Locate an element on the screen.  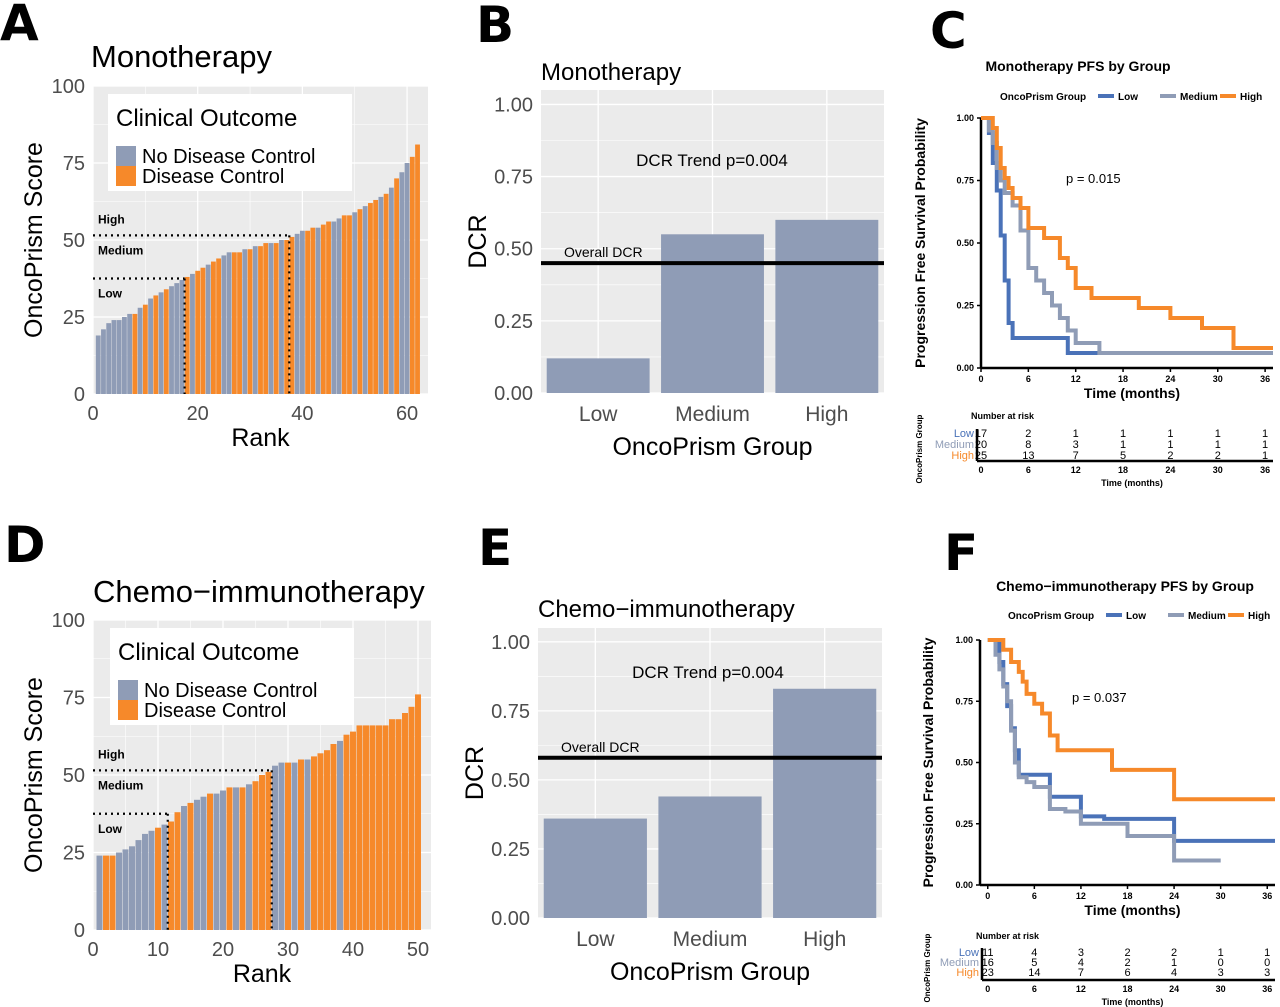
chart-title: Monotherapy is located at coordinates (181, 56).